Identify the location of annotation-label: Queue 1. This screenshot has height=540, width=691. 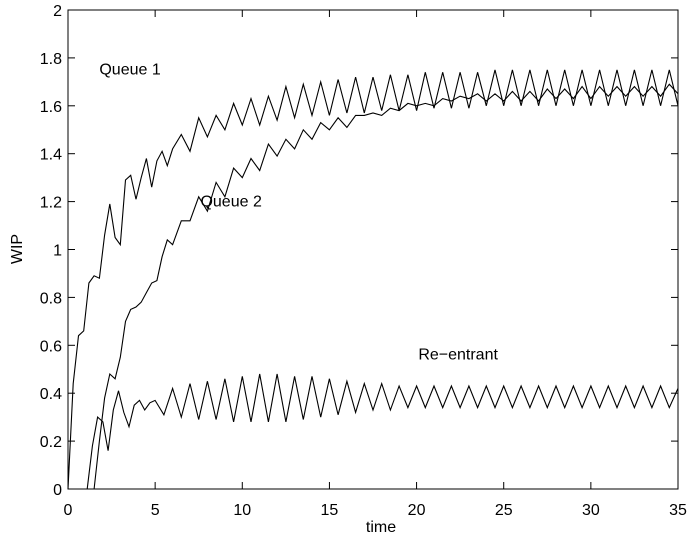
(129, 70).